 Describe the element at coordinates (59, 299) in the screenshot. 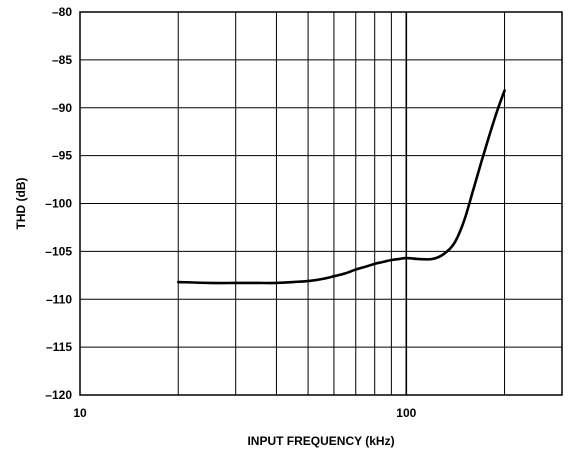

I see `y-tick-label: –110` at that location.